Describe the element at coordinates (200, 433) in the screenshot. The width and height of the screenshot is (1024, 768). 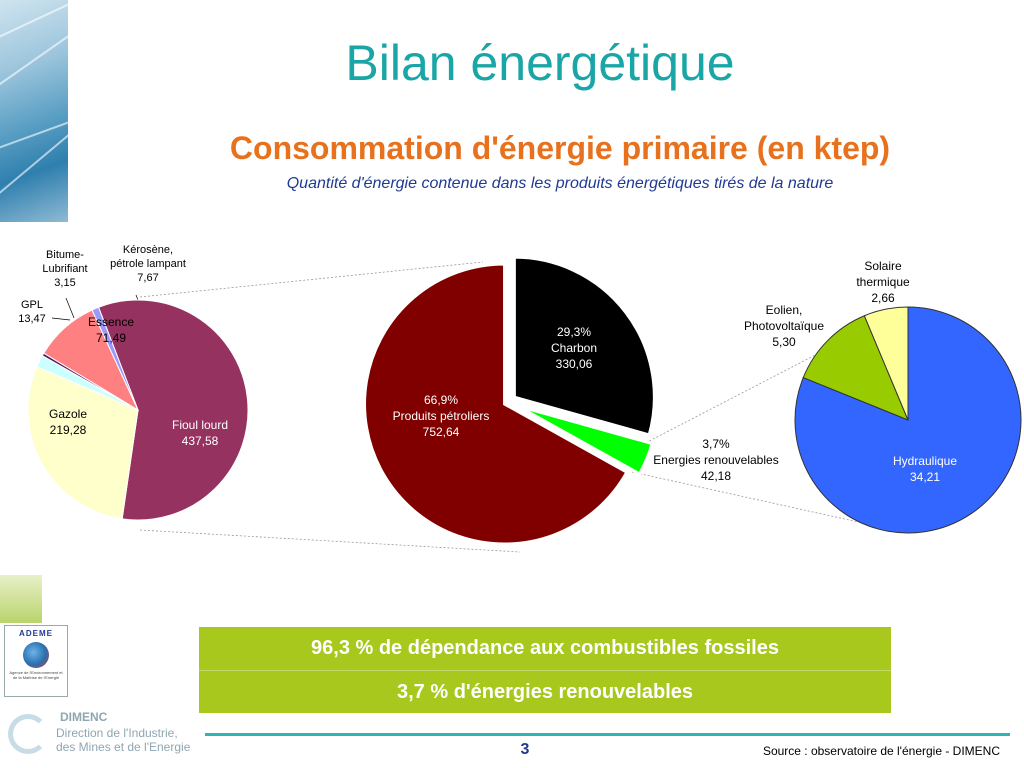
I see `label-fioul-lourd: Fioul lourd 437,58` at that location.